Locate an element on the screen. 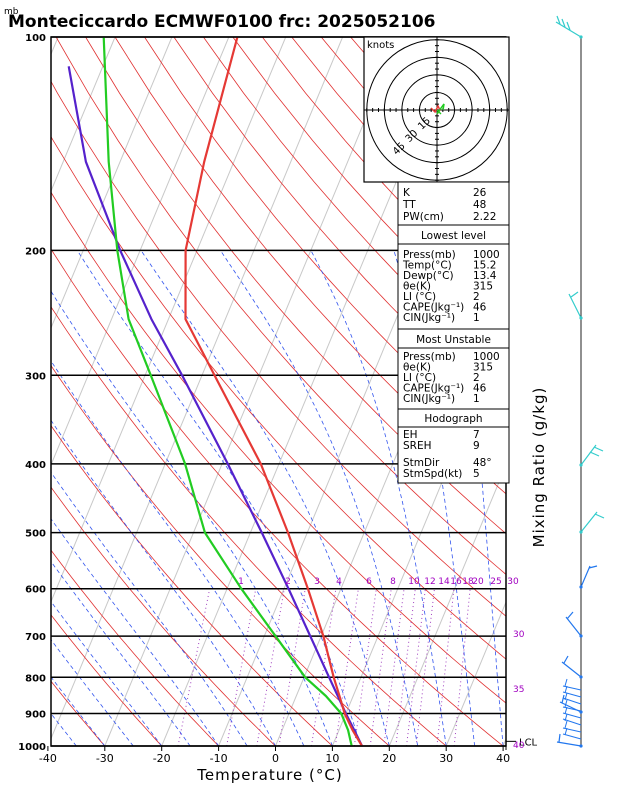 This screenshot has width=618, height=800. index-section-heading: Most Unstable is located at coordinates (453, 340).